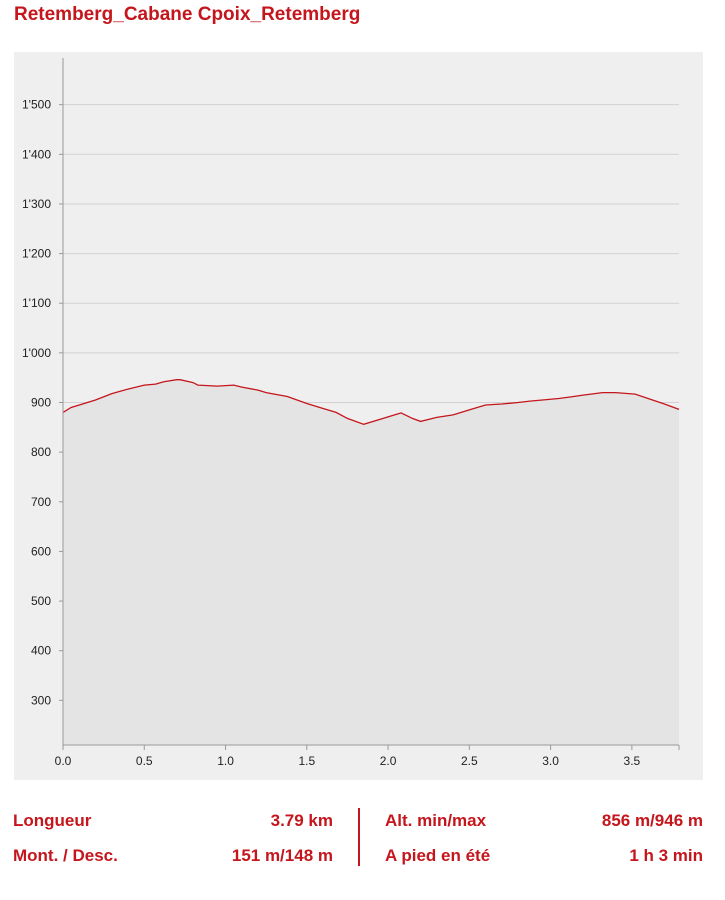 Image resolution: width=725 pixels, height=900 pixels. Describe the element at coordinates (41, 601) in the screenshot. I see `y-tick-label: 500` at that location.